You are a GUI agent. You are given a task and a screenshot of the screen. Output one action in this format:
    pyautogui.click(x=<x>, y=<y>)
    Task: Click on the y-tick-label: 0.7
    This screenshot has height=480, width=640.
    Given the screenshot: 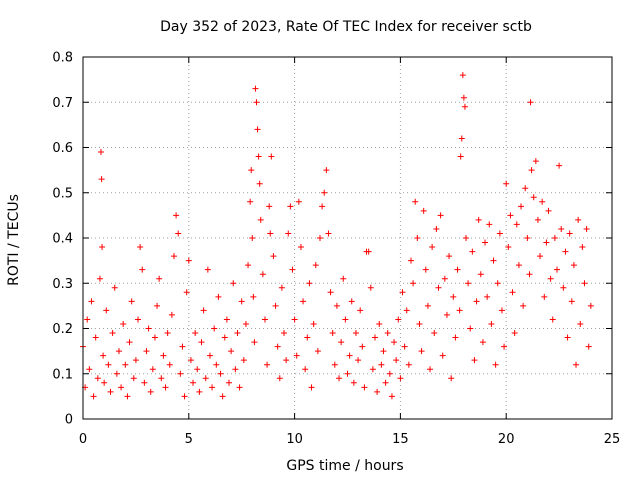 What is the action you would take?
    pyautogui.click(x=62, y=103)
    